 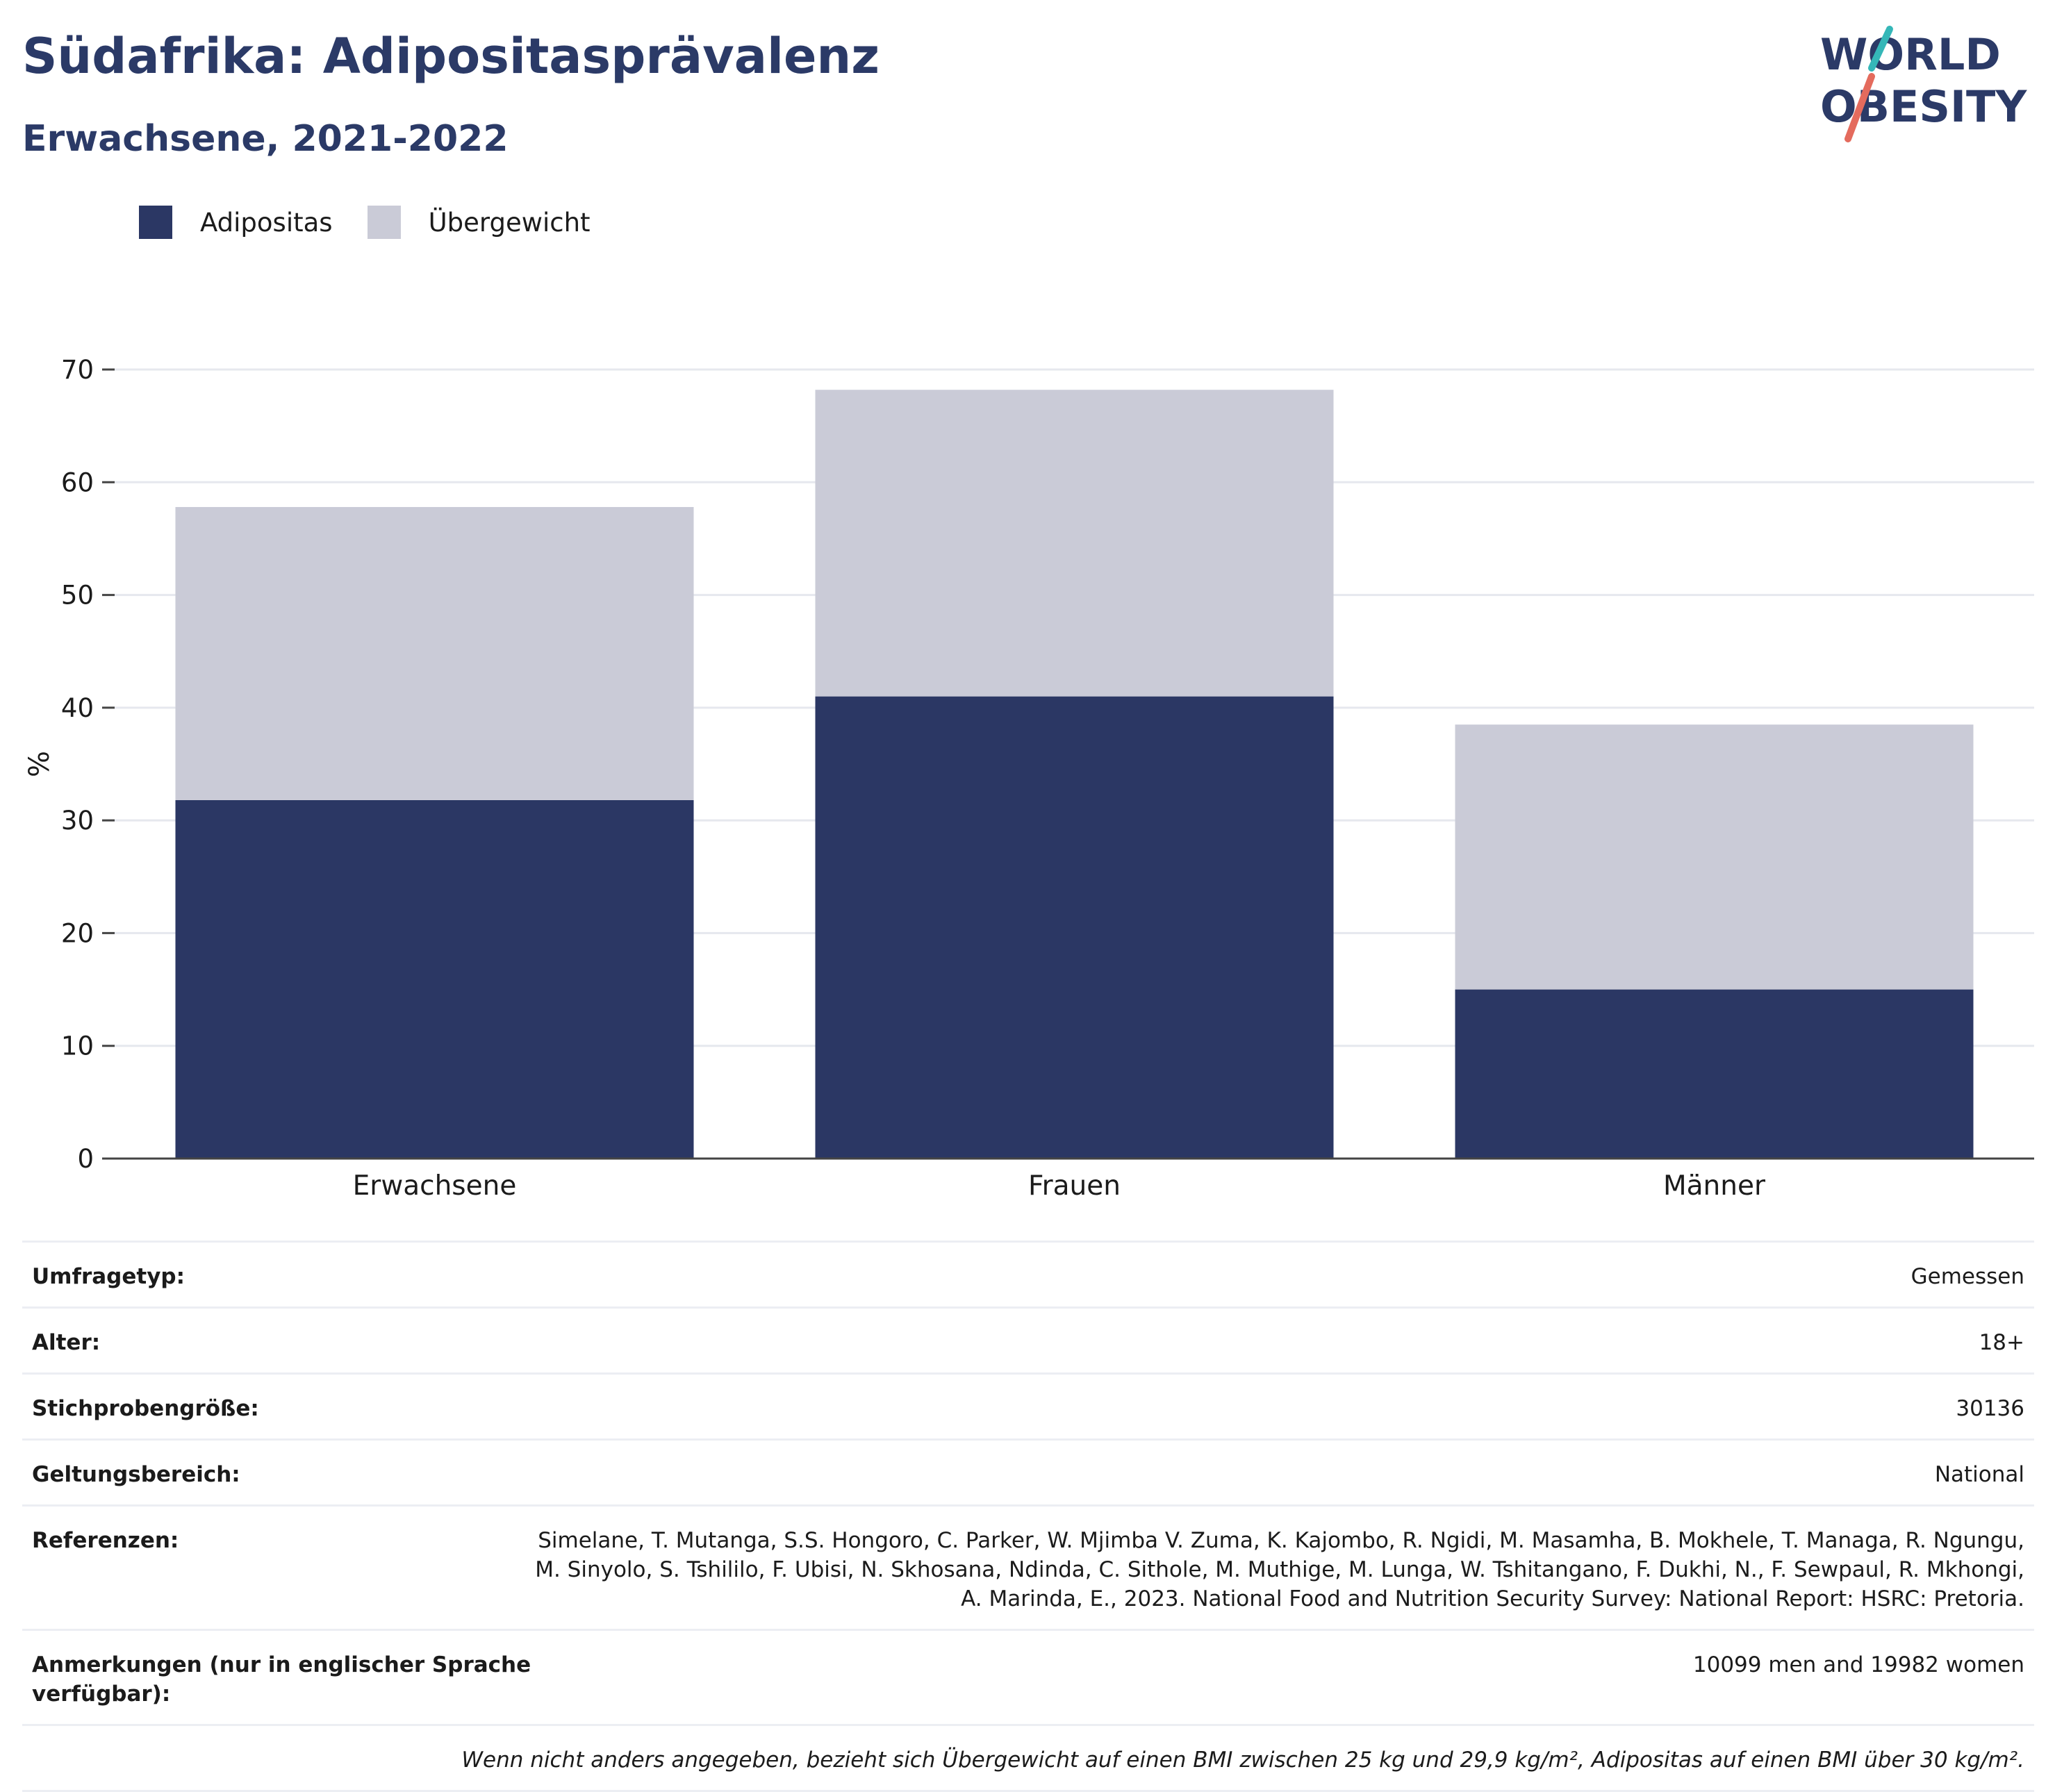 What do you see at coordinates (77, 596) in the screenshot?
I see `y-tick-label: 50` at bounding box center [77, 596].